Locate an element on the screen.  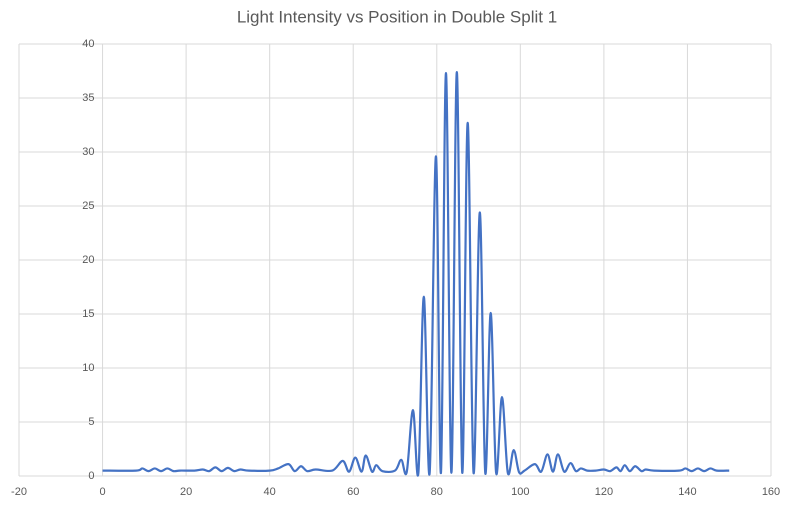
x-tick-label: 160 is located at coordinates (771, 492).